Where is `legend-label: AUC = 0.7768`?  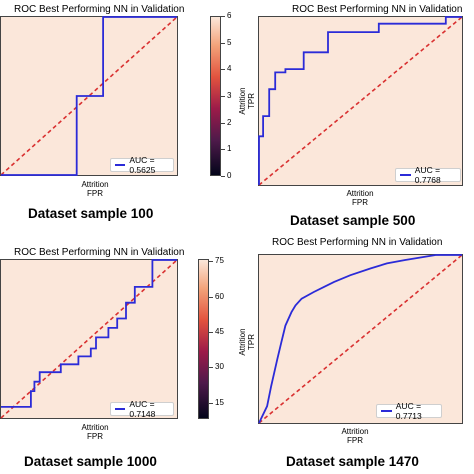 legend-label: AUC = 0.7768 is located at coordinates (427, 175).